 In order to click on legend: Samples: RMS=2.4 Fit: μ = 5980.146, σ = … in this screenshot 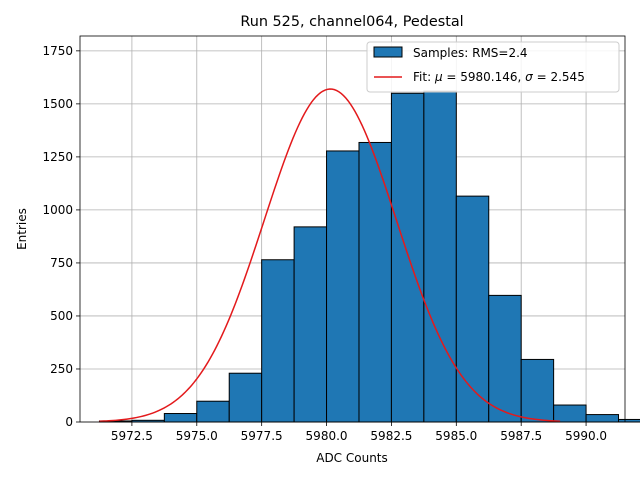, I will do `click(493, 67)`.